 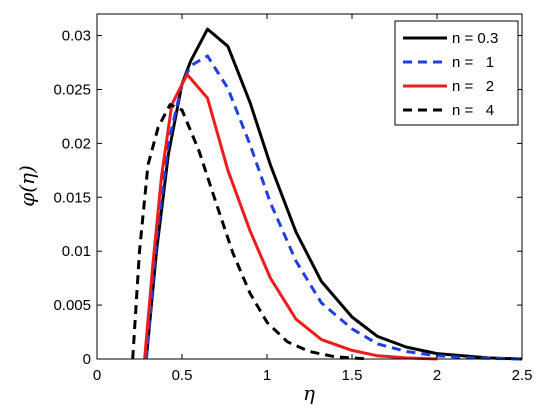 I want to click on legend-label-4: n = 4, so click(x=473, y=110).